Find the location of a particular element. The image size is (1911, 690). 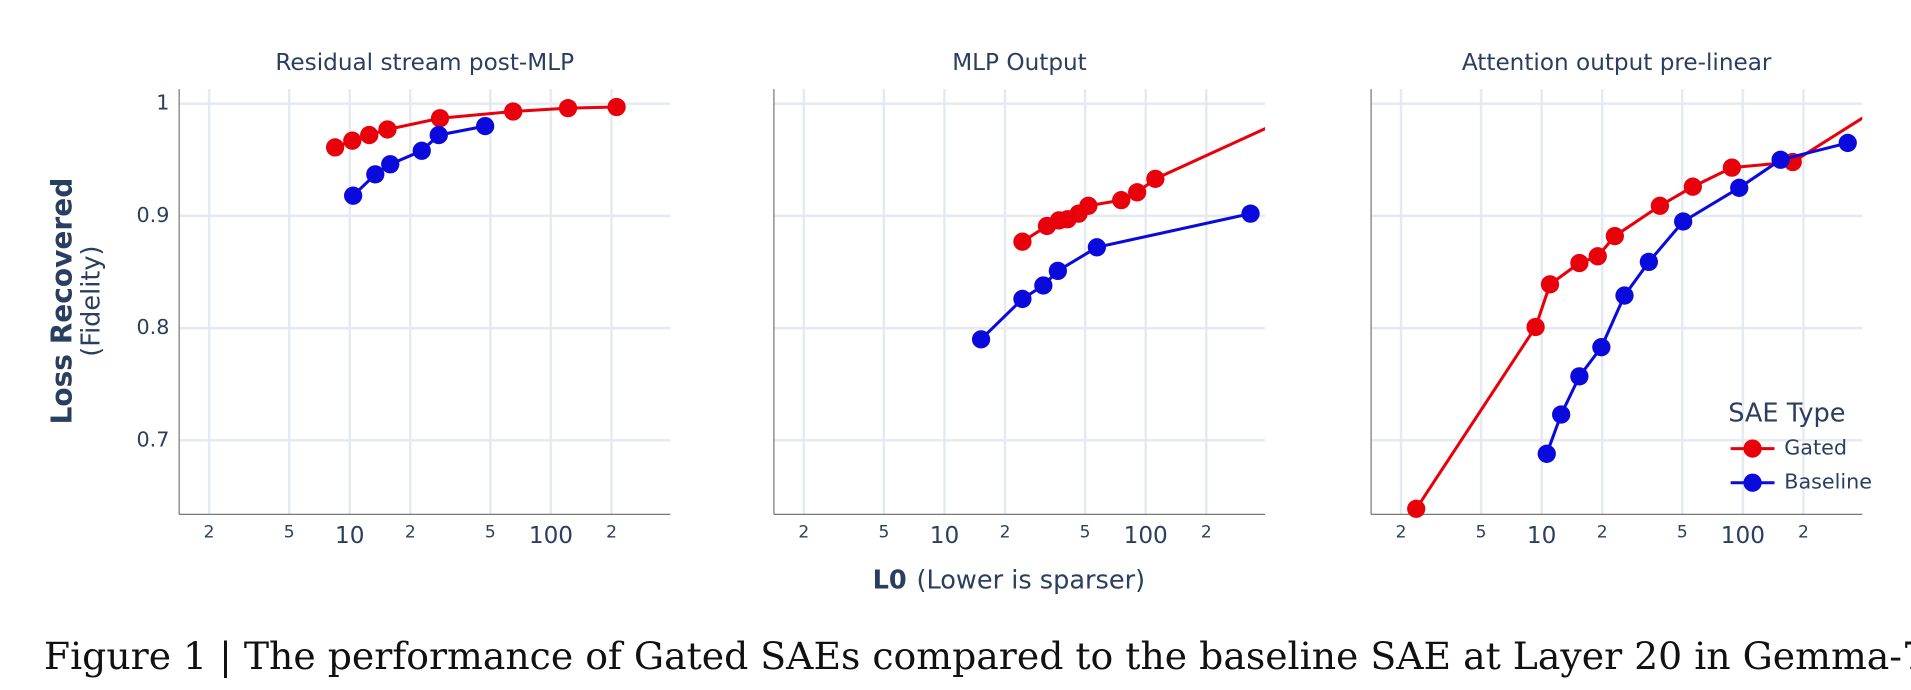

y-axis-label: Loss Recovered is located at coordinates (61, 301).